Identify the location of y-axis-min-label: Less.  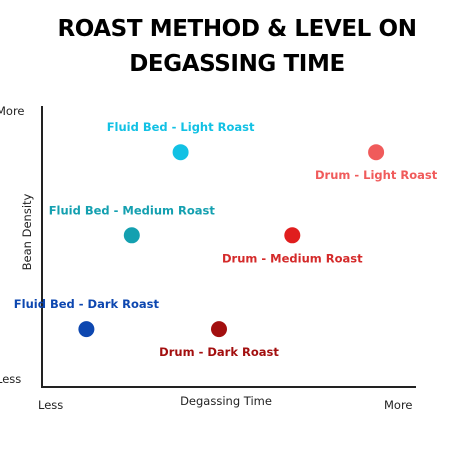
(10, 379).